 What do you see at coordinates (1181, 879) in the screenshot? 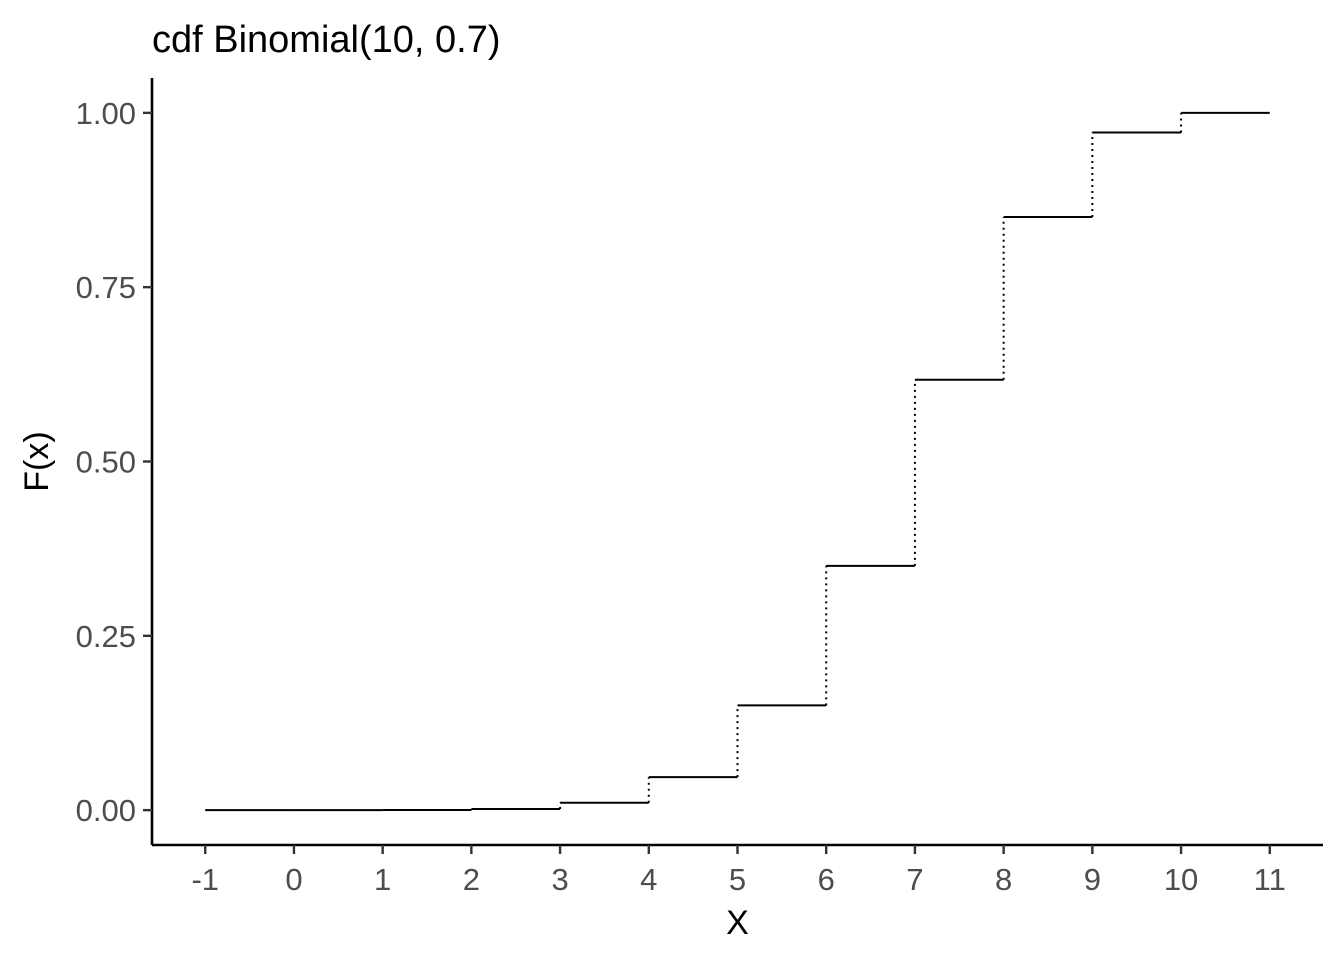
I see `x-tick-label: 10` at bounding box center [1181, 879].